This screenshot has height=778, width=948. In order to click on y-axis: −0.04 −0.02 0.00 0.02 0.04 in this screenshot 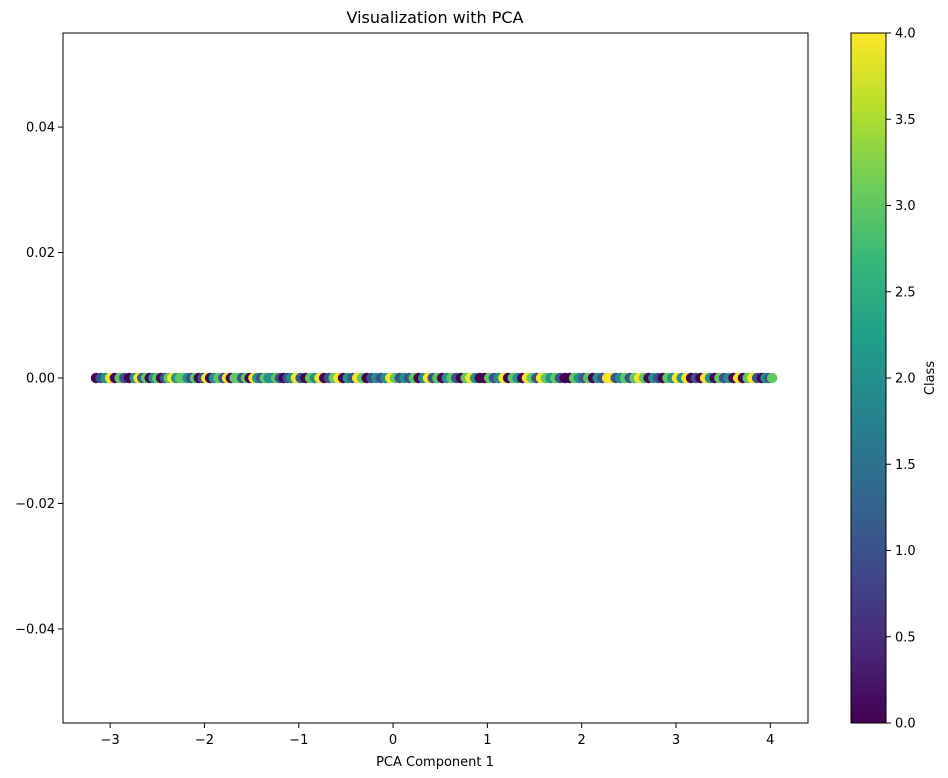, I will do `click(39, 379)`.